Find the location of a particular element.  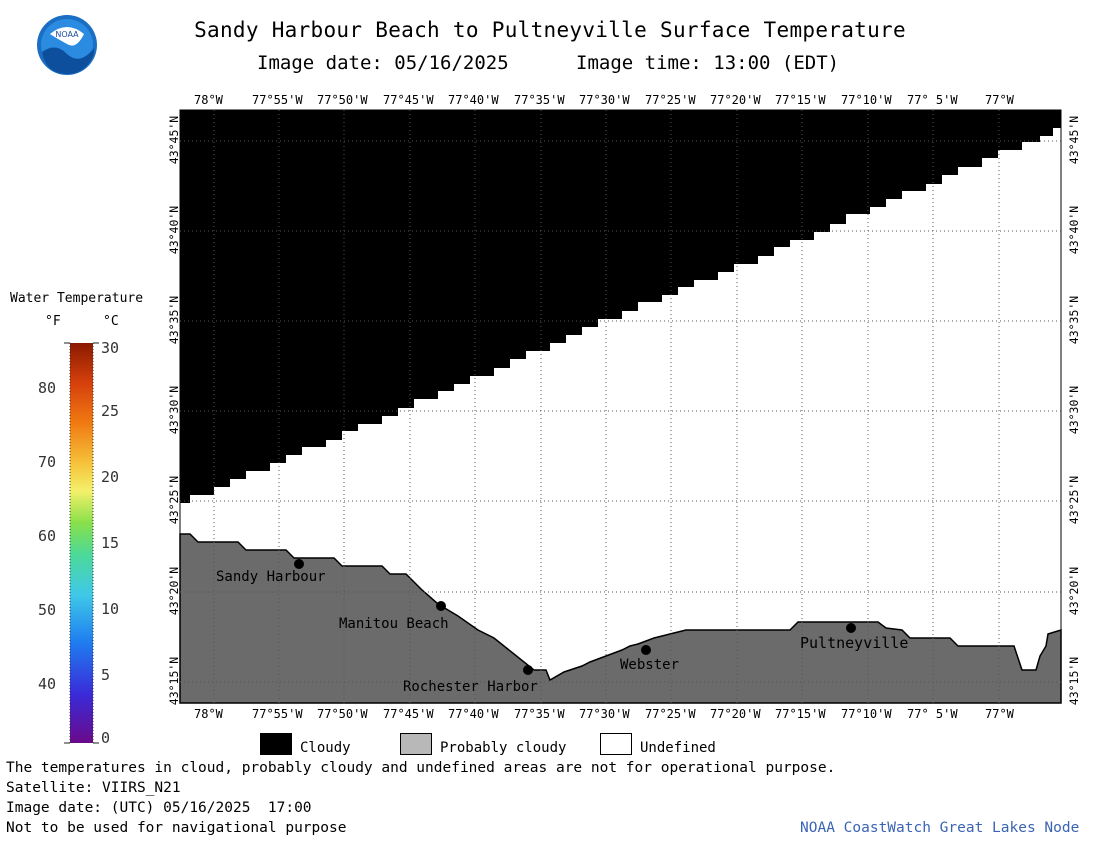

c-tick-label: 5 is located at coordinates (106, 675).